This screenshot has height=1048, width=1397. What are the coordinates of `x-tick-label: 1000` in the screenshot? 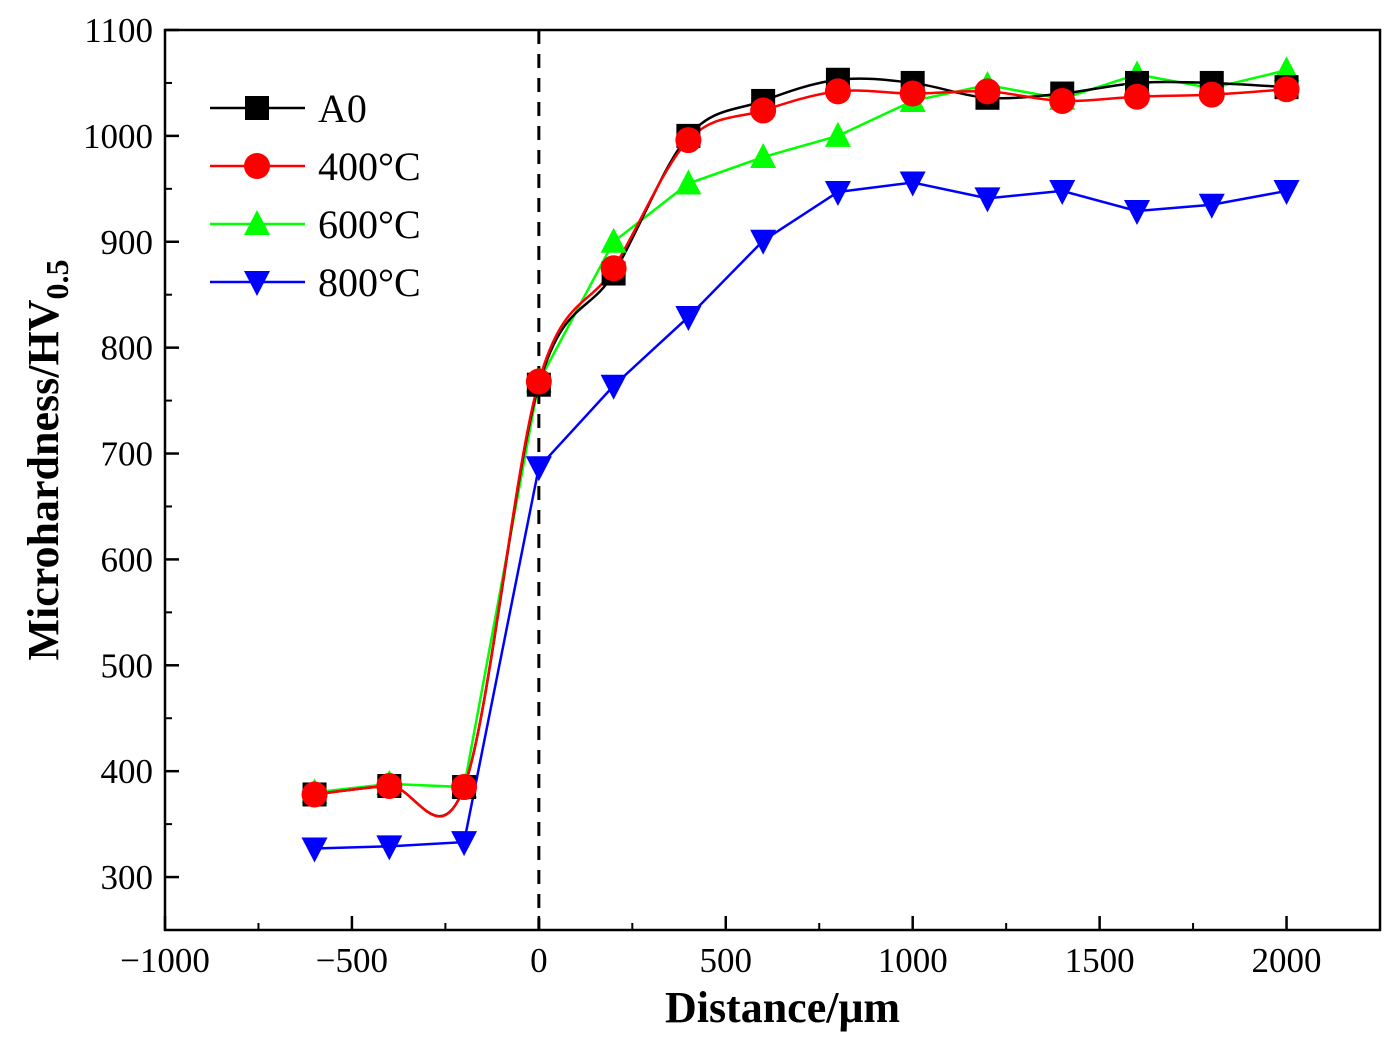 It's located at (913, 960).